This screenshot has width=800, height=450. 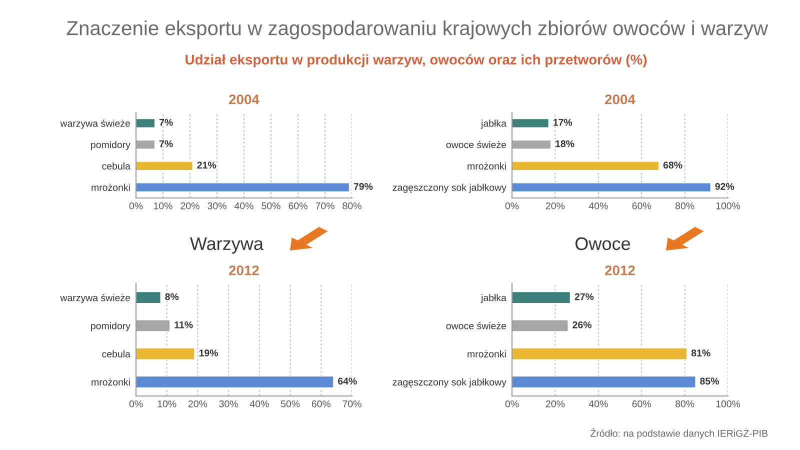 I want to click on data-label: 8%, so click(x=172, y=296).